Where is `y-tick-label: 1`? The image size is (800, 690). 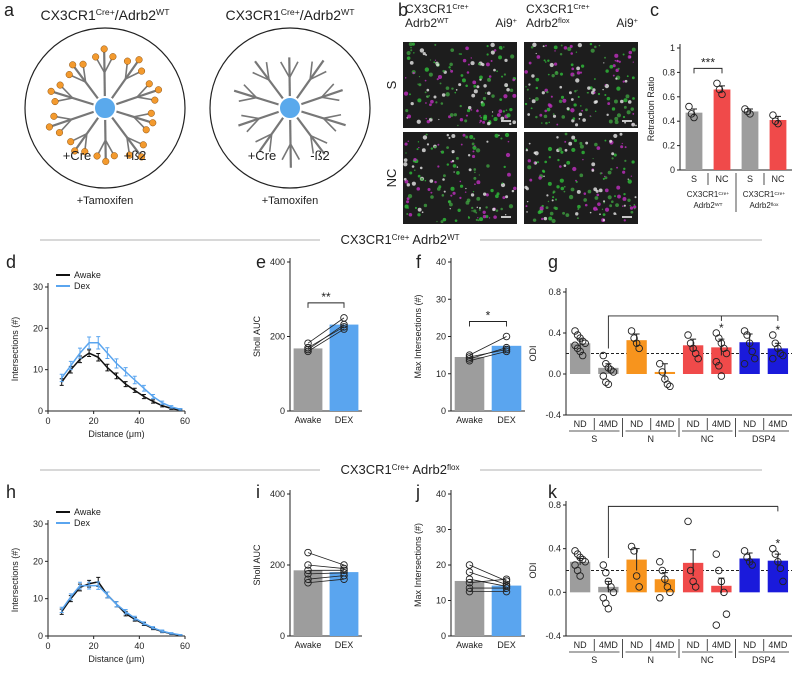 y-tick-label: 1 is located at coordinates (672, 48).